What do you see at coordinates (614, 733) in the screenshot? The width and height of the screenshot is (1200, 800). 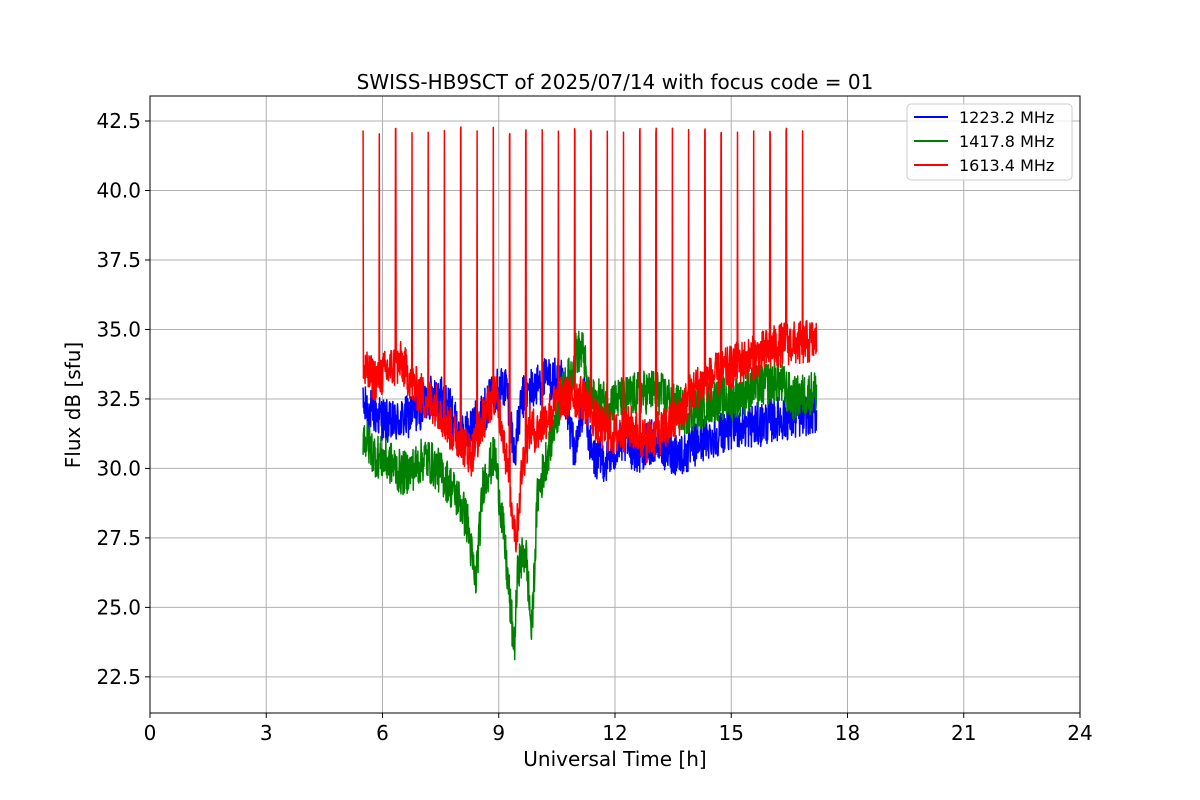 I see `x-tick-label: 12` at bounding box center [614, 733].